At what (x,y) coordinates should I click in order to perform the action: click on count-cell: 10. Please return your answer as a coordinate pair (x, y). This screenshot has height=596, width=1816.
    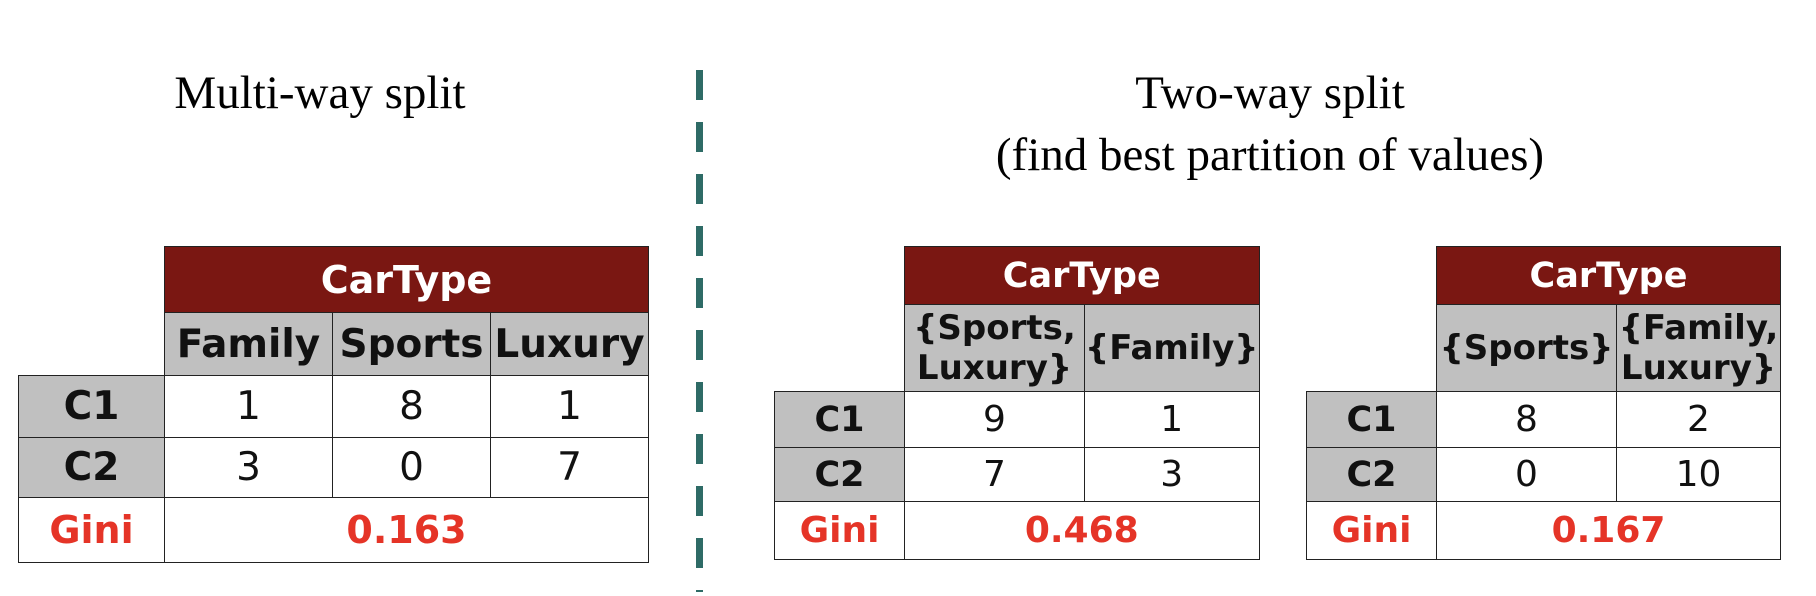
    Looking at the image, I should click on (1698, 474).